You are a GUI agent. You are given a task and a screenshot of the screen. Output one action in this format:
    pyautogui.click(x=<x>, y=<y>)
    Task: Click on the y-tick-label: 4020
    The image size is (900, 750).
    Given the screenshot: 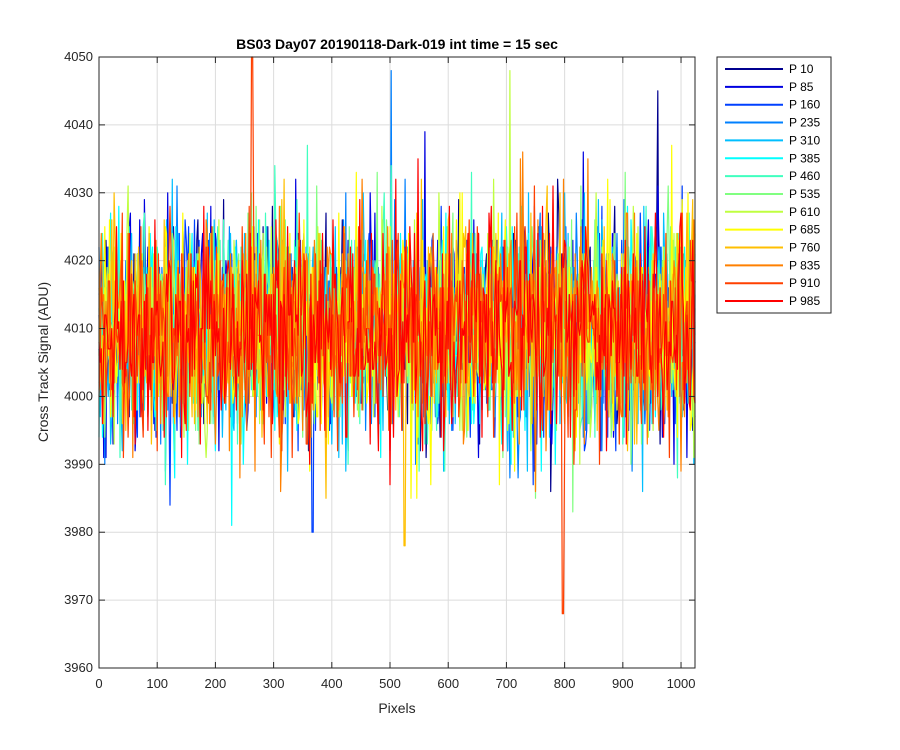 What is the action you would take?
    pyautogui.click(x=78, y=260)
    